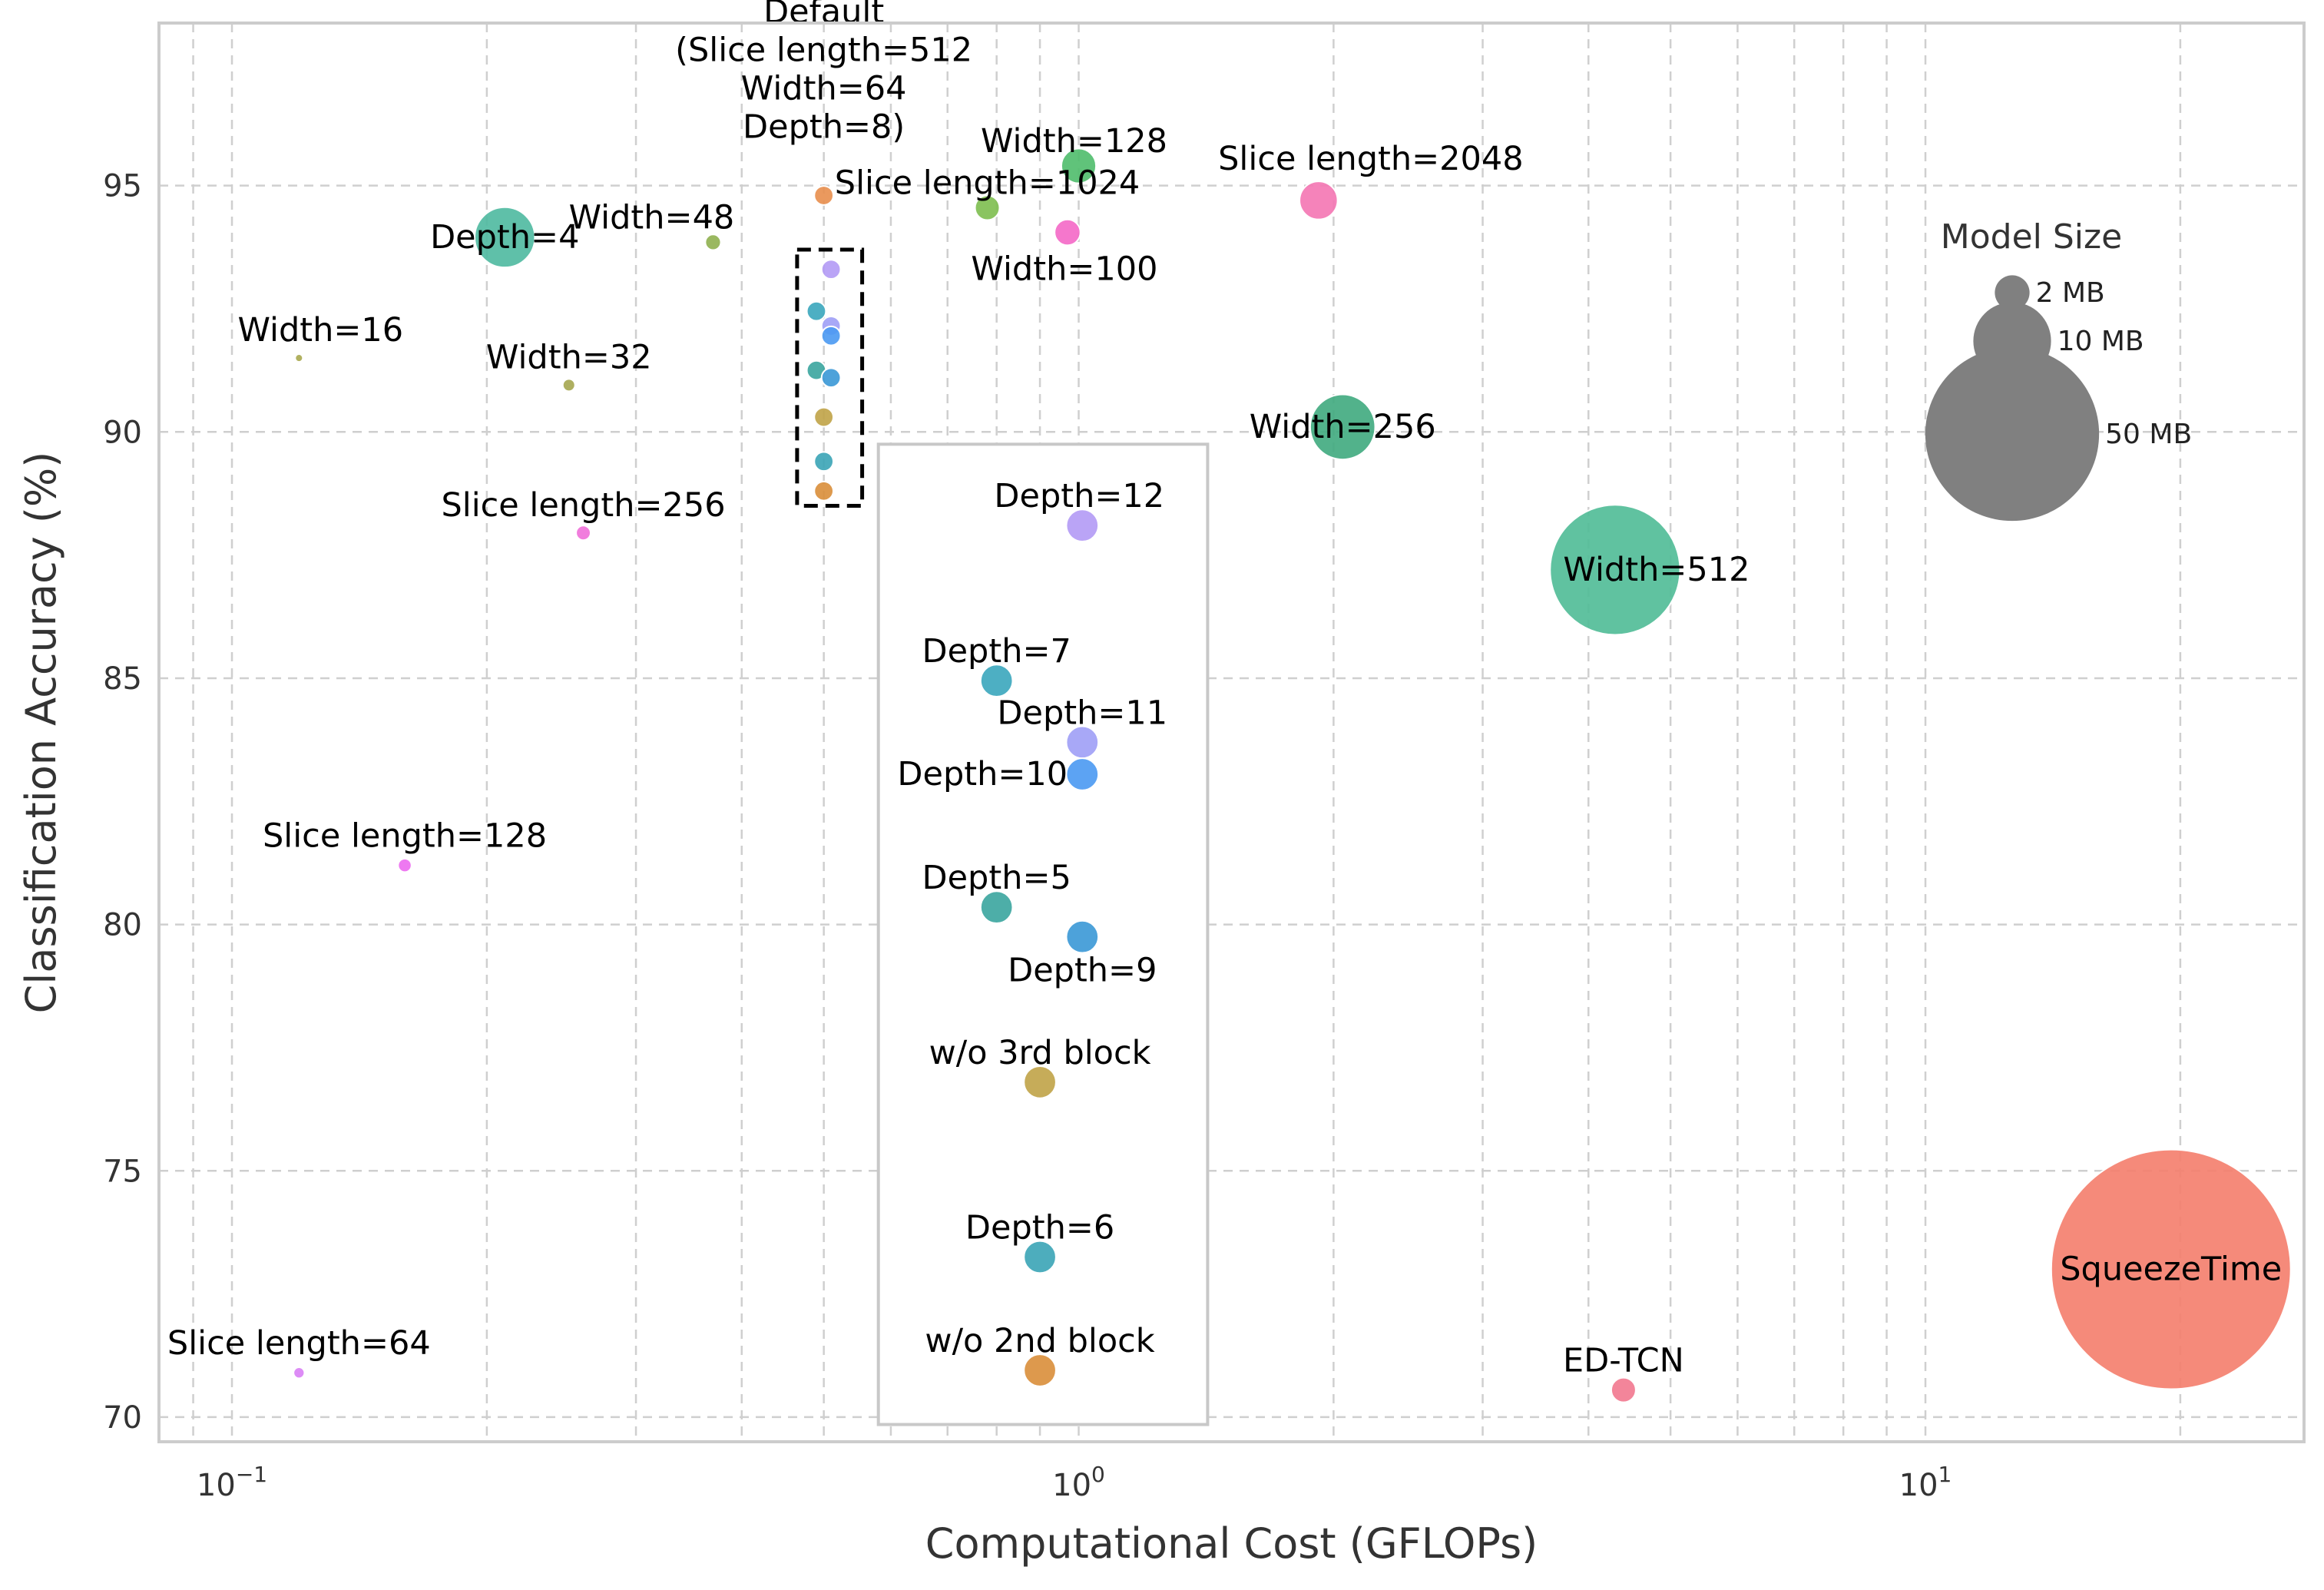 Image resolution: width=2324 pixels, height=1590 pixels. What do you see at coordinates (1370, 159) in the screenshot?
I see `point-label: Slice length=2048` at bounding box center [1370, 159].